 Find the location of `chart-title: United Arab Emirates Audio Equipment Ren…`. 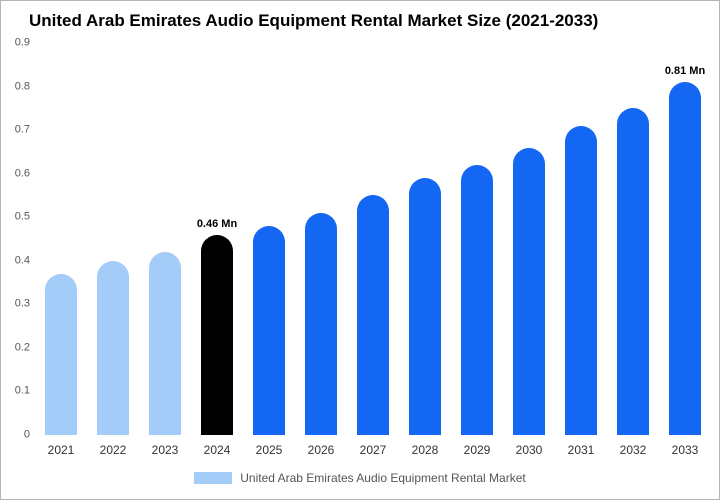

chart-title: United Arab Emirates Audio Equipment Ren… is located at coordinates (314, 20).